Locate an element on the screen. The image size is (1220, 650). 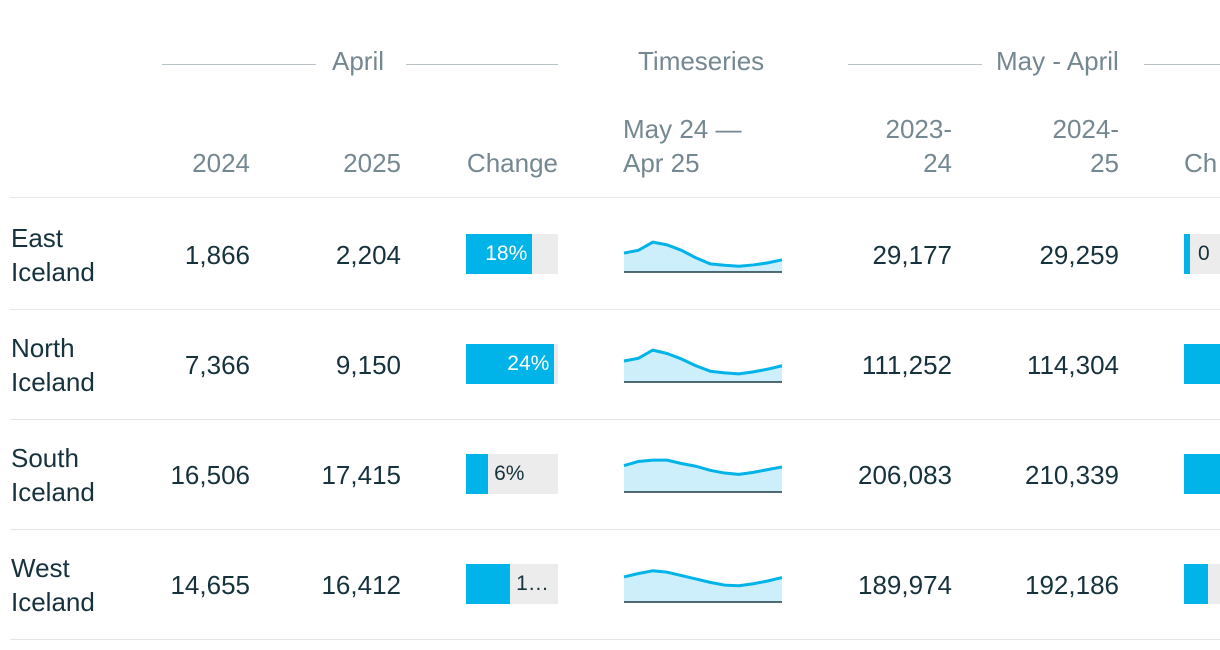
col-header-2023-24: 2023- 24 is located at coordinates (901, 146).